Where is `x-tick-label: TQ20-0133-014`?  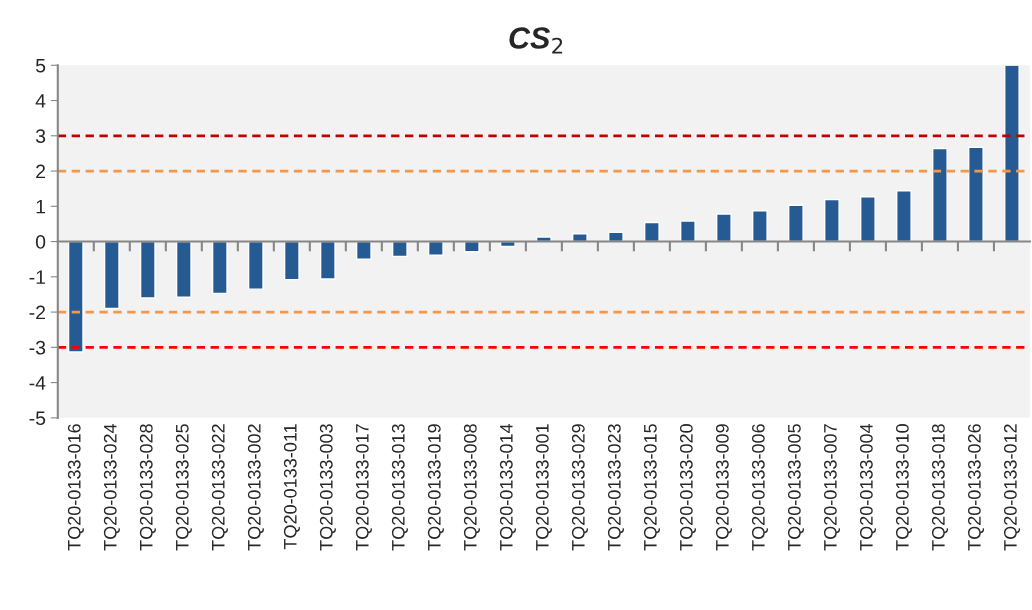 x-tick-label: TQ20-0133-014 is located at coordinates (507, 487).